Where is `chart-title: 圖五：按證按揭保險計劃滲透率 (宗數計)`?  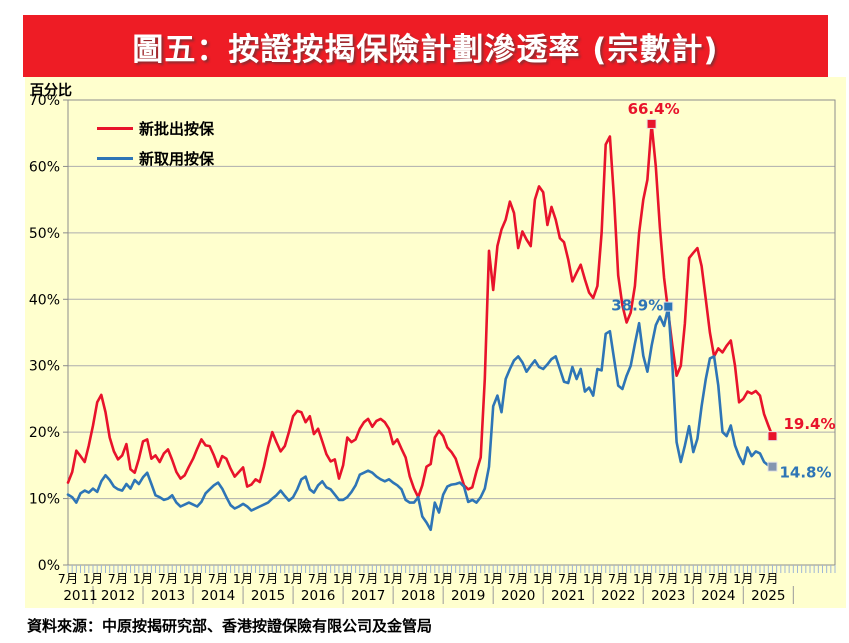
chart-title: 圖五：按證按揭保險計劃滲透率 (宗數計) is located at coordinates (425, 49).